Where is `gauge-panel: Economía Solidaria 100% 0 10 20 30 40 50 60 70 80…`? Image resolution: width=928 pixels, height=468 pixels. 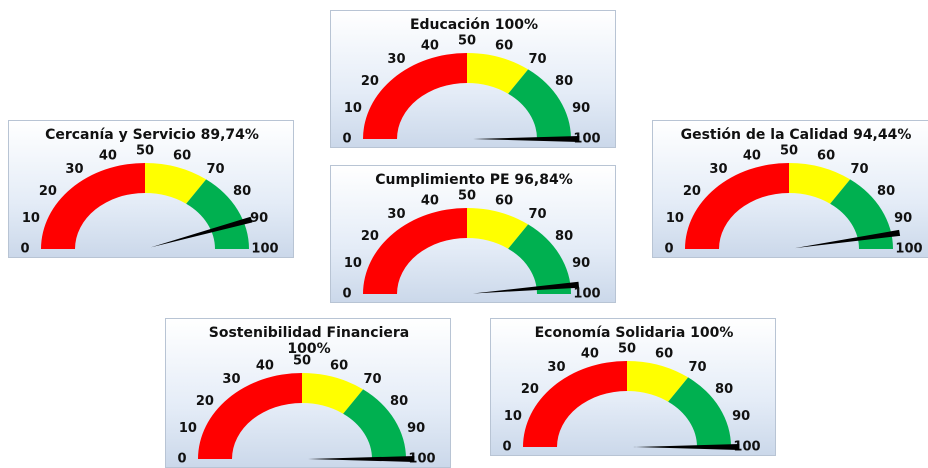
gauge-panel: Economía Solidaria 100% 0 10 20 30 40 50 60 70 80… is located at coordinates (633, 387).